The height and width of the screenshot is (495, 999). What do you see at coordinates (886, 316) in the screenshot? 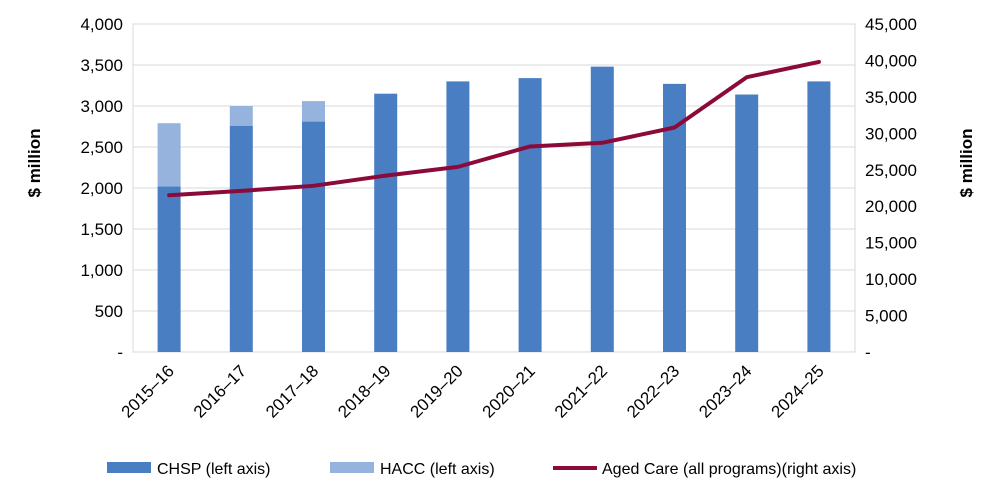
I see `right-tick-label: 5,000` at bounding box center [886, 316].